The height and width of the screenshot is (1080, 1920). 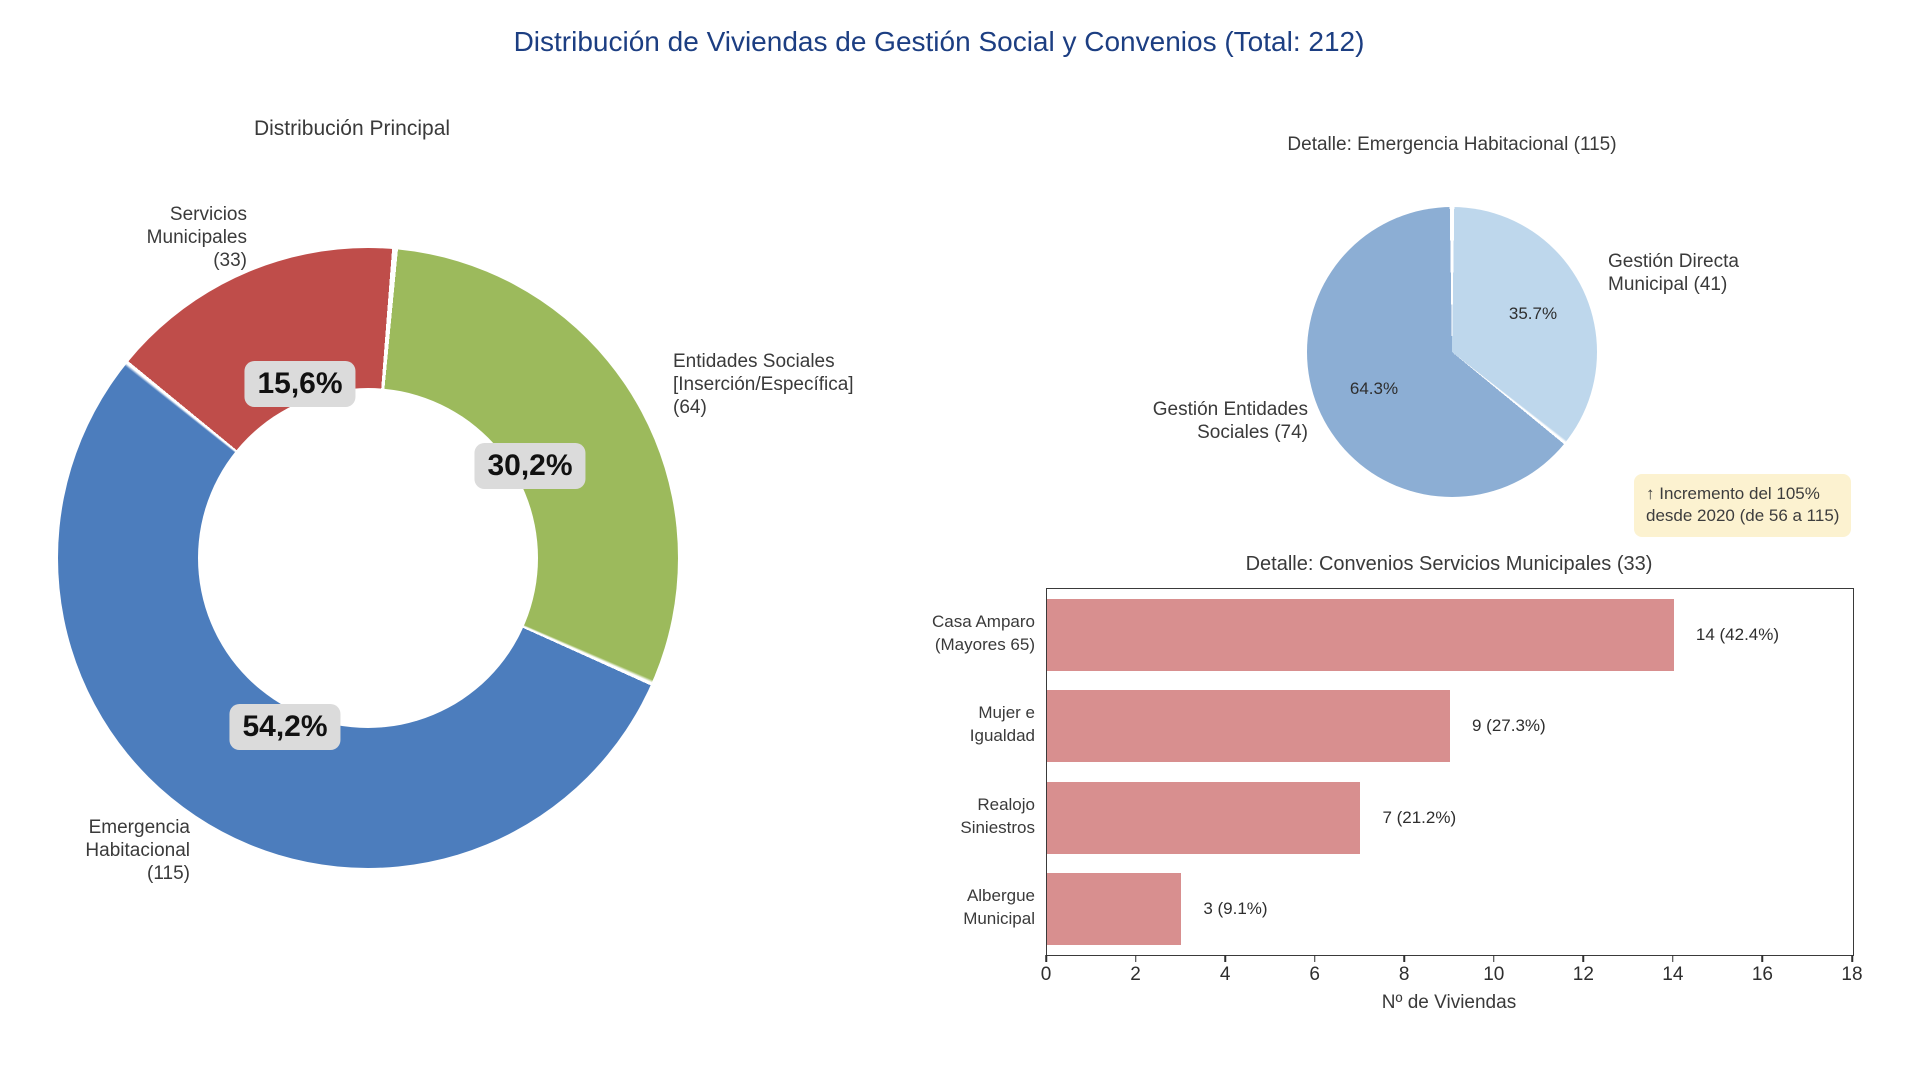 What do you see at coordinates (1002, 724) in the screenshot?
I see `bar-category-label-1: Mujer e Igualdad` at bounding box center [1002, 724].